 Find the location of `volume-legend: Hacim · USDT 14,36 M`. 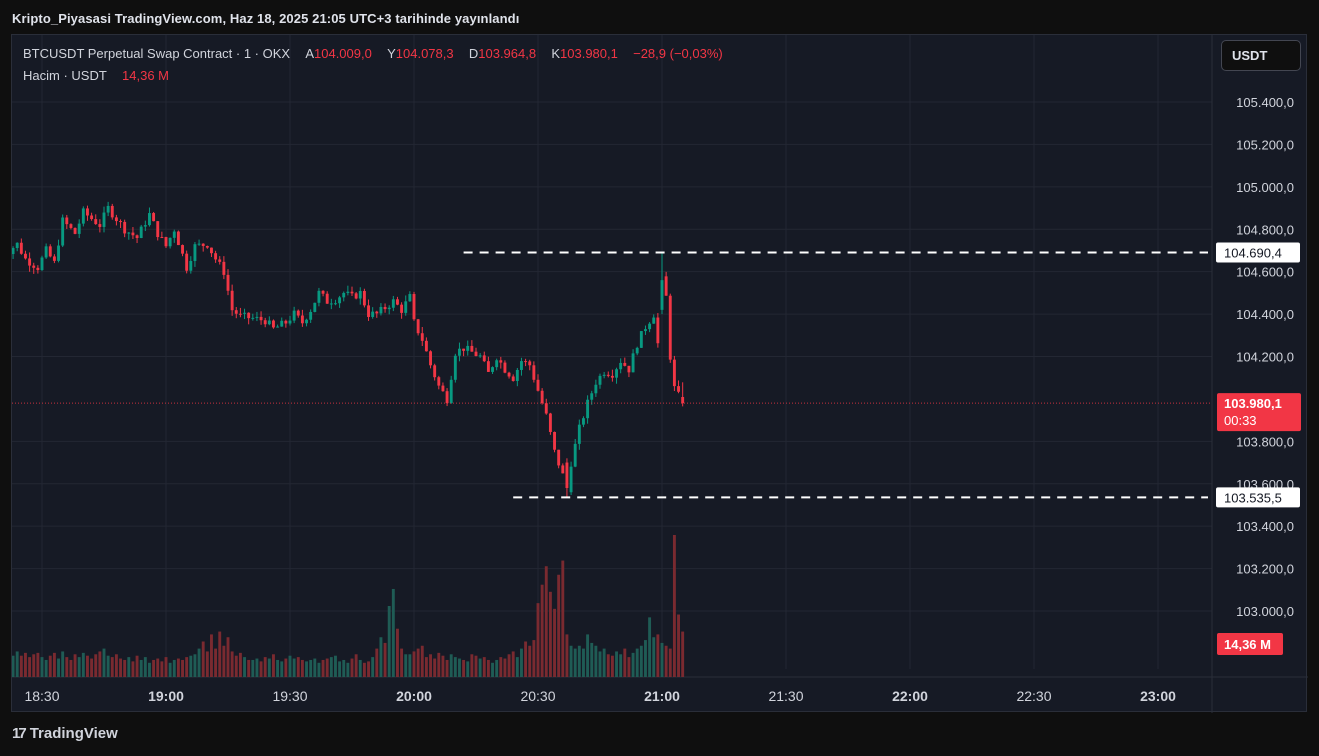

volume-legend: Hacim · USDT 14,36 M is located at coordinates (96, 75).